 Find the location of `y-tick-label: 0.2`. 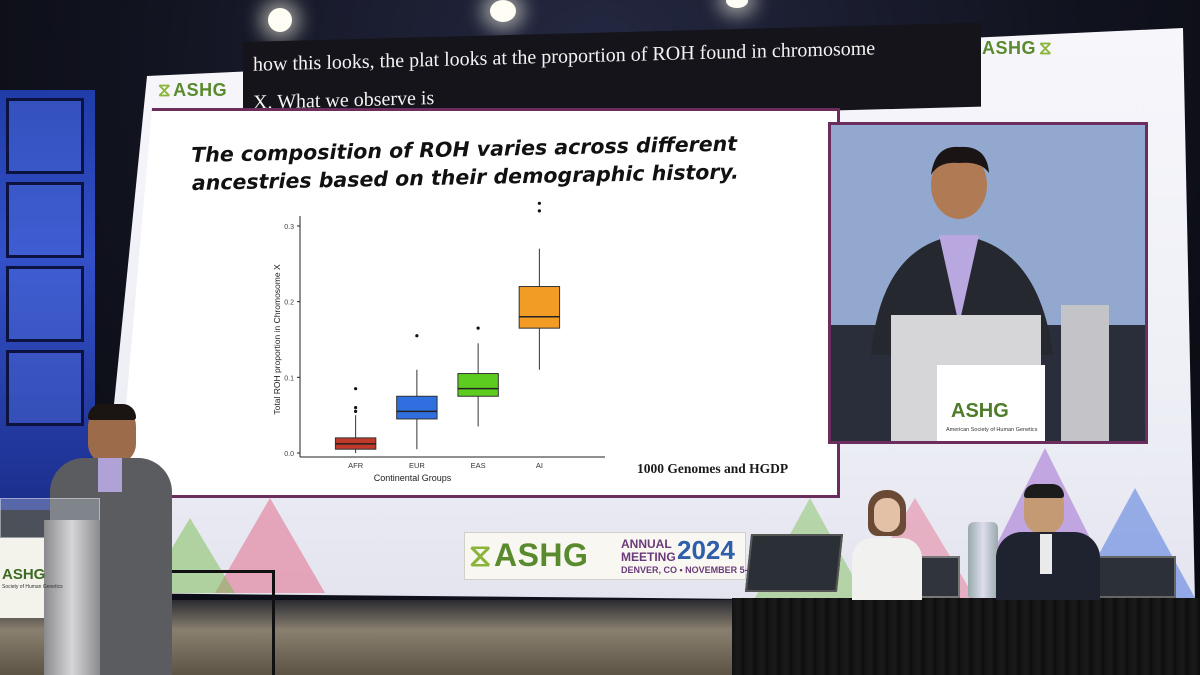

y-tick-label: 0.2 is located at coordinates (289, 303).